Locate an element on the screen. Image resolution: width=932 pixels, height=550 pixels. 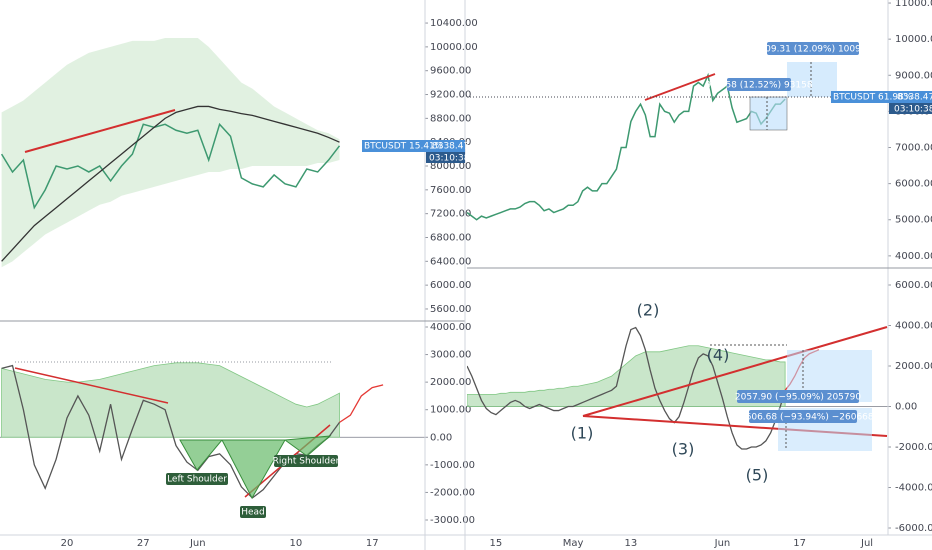
annotation: Head is located at coordinates (253, 513).